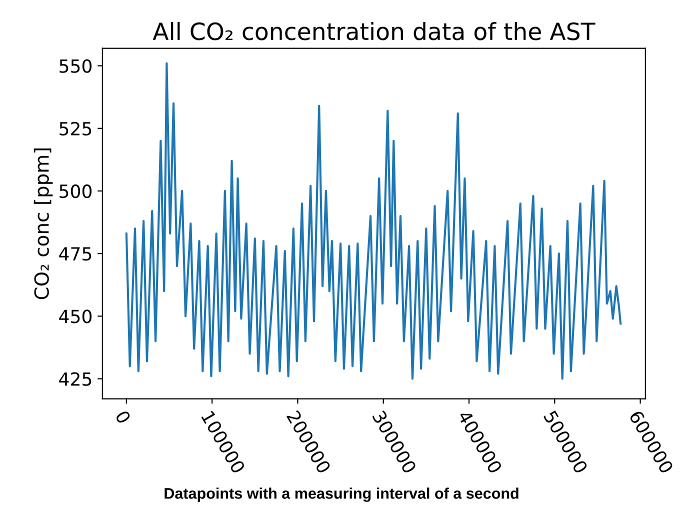 The height and width of the screenshot is (508, 683). Describe the element at coordinates (43, 224) in the screenshot. I see `y-axis-title: CO₂ conc [ppm]` at that location.